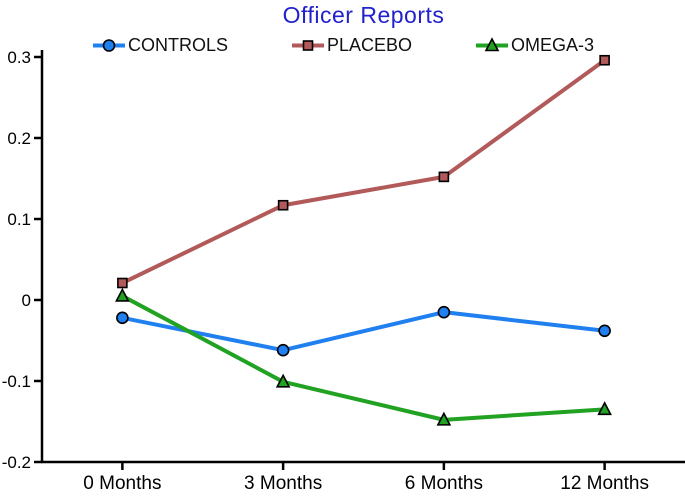  Describe the element at coordinates (604, 483) in the screenshot. I see `x-tick-label: 12 Months` at that location.